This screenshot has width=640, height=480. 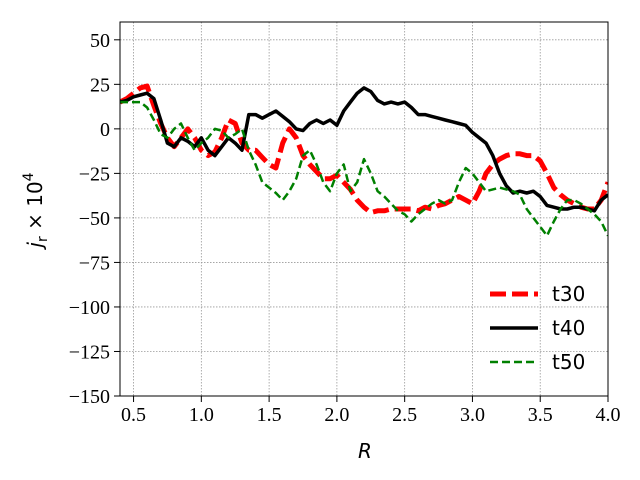 What do you see at coordinates (404, 415) in the screenshot?
I see `x-tick-label: 2.5` at bounding box center [404, 415].